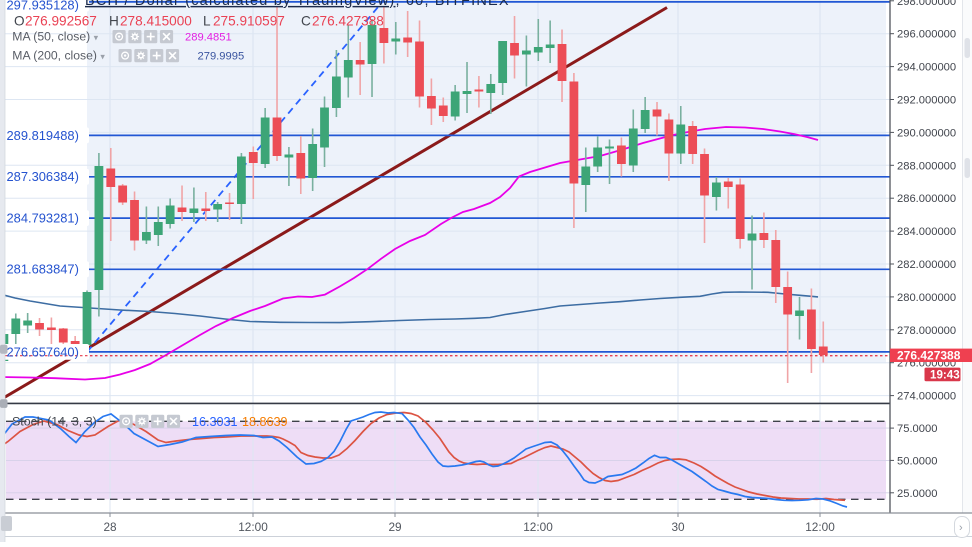 The image size is (972, 547). Describe the element at coordinates (43, 6) in the screenshot. I see `svg-text: 297.935128)` at that location.